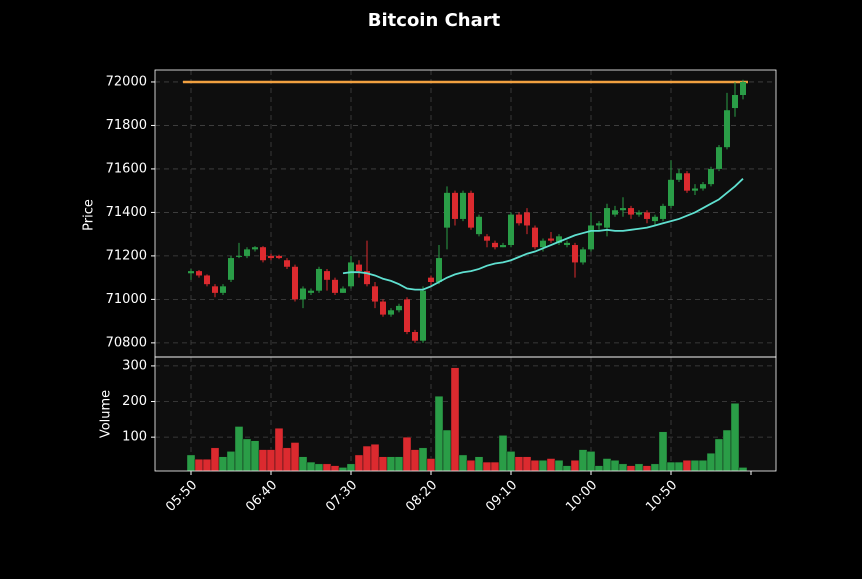 This screenshot has height=579, width=862. Describe the element at coordinates (126, 299) in the screenshot. I see `y-tick-label: 71000` at that location.